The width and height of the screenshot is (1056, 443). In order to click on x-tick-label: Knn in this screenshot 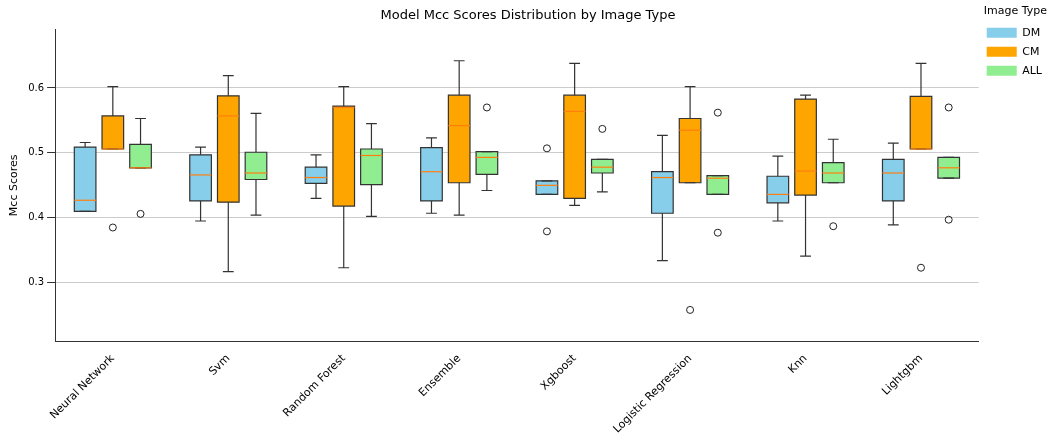, I will do `click(797, 363)`.